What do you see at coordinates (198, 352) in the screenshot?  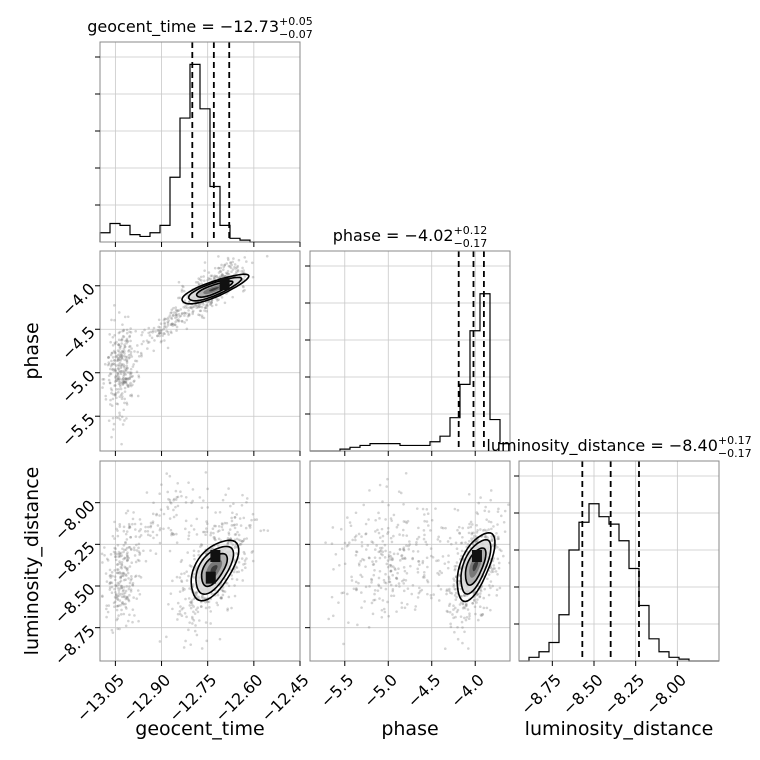 I see `panel-geocent_time-phase` at bounding box center [198, 352].